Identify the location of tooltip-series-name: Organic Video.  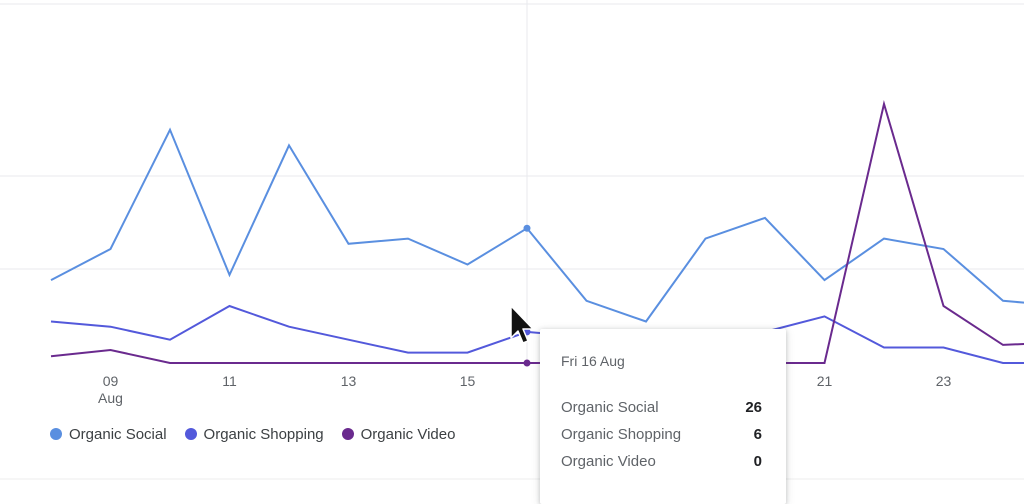
(608, 461).